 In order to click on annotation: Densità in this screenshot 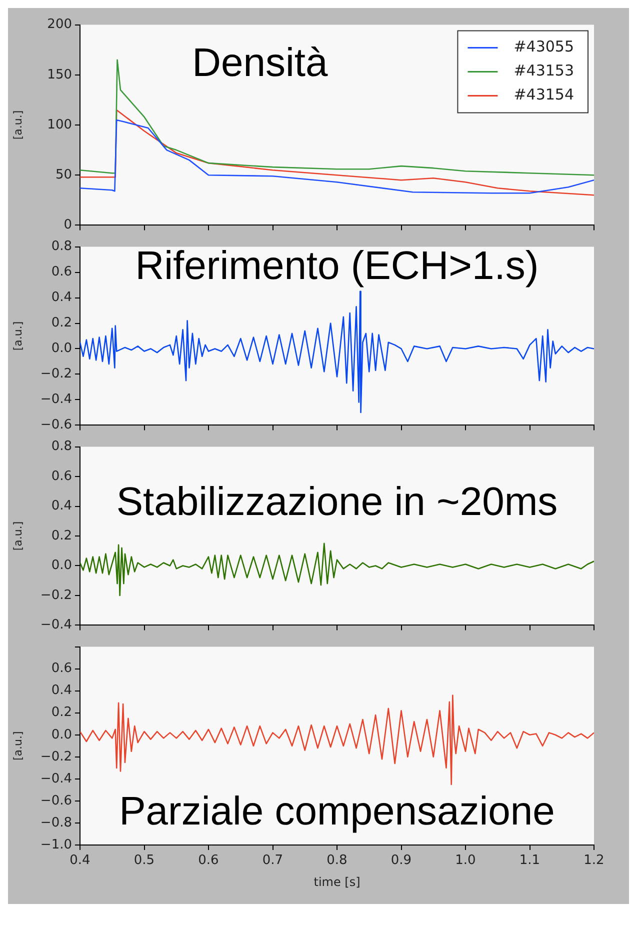, I will do `click(260, 62)`.